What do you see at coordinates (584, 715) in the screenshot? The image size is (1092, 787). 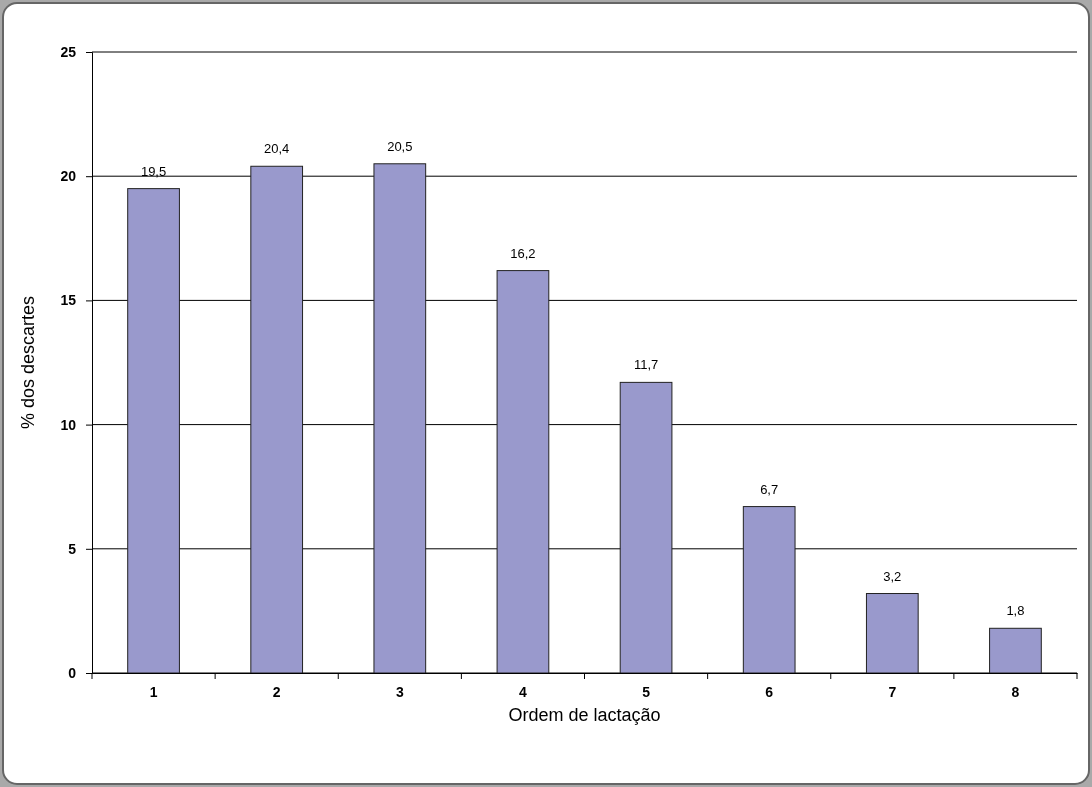 I see `x-axis-title: Ordem de lactação` at bounding box center [584, 715].